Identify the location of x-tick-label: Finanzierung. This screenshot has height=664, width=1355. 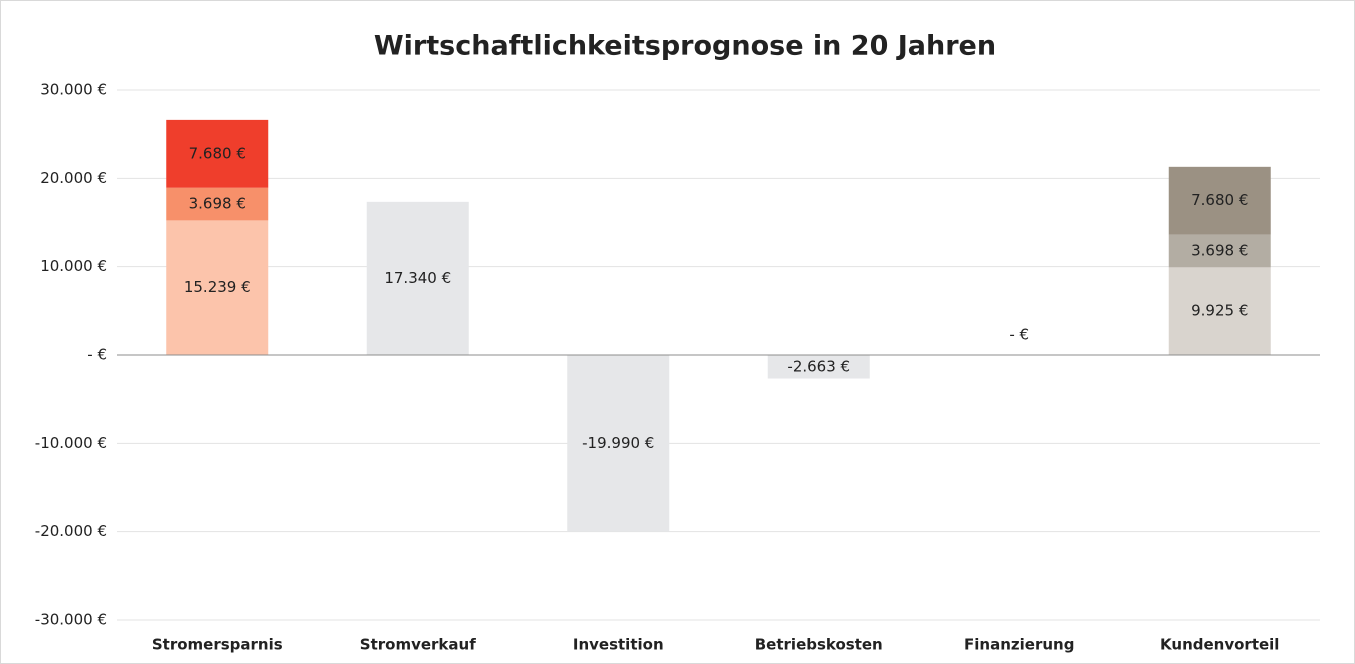
(1019, 645).